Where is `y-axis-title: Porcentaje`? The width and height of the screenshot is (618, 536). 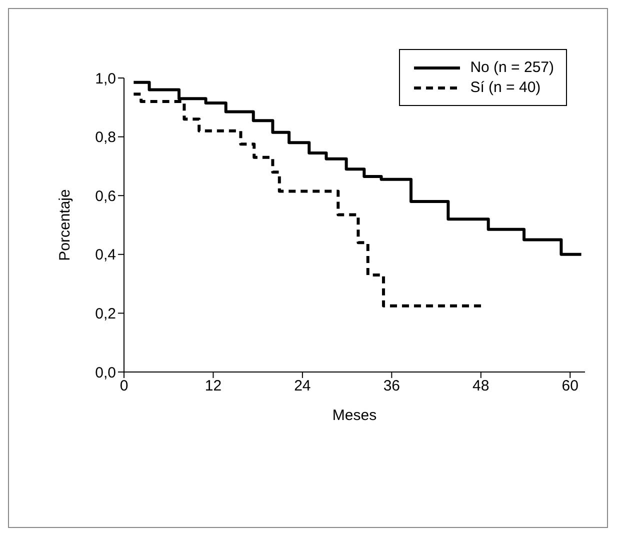
y-axis-title: Porcentaje is located at coordinates (65, 225).